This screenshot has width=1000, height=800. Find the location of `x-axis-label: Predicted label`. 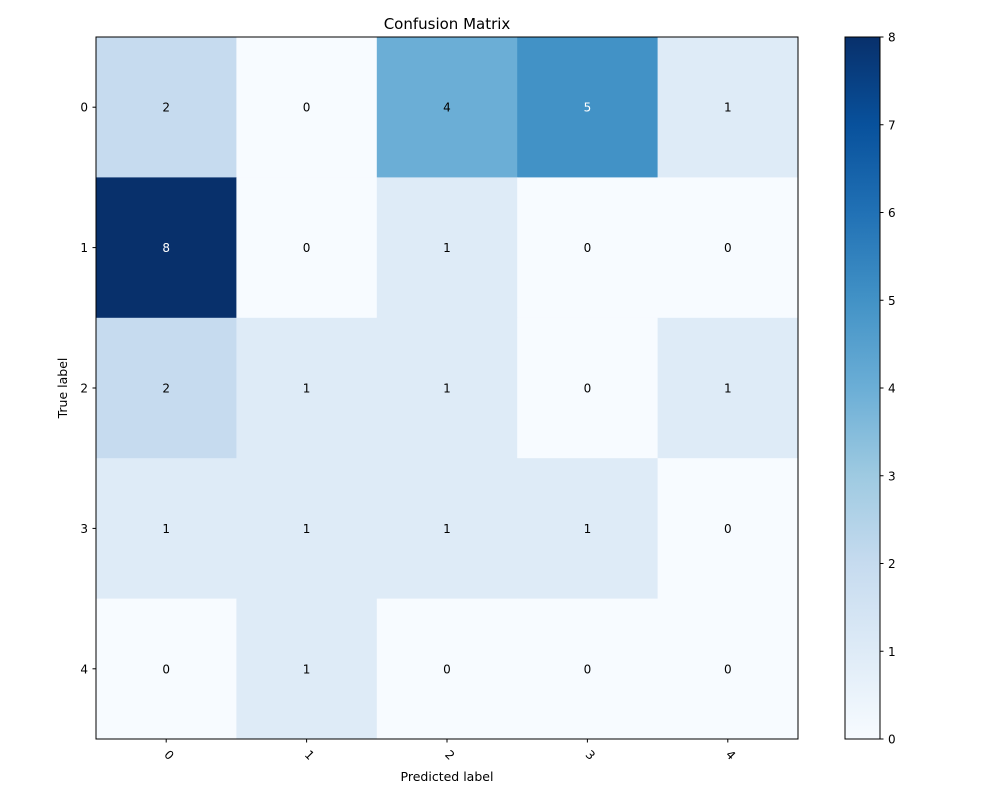

x-axis-label: Predicted label is located at coordinates (447, 776).